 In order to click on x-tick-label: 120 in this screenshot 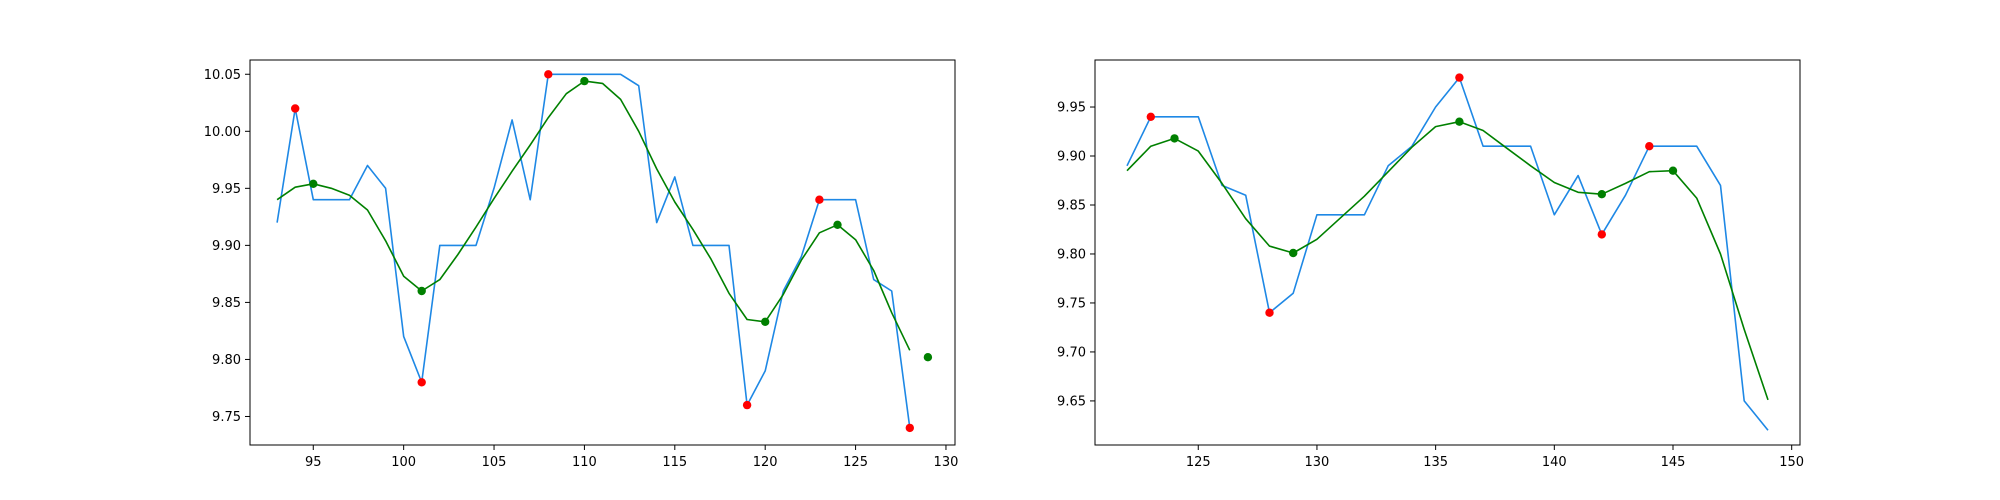, I will do `click(765, 462)`.